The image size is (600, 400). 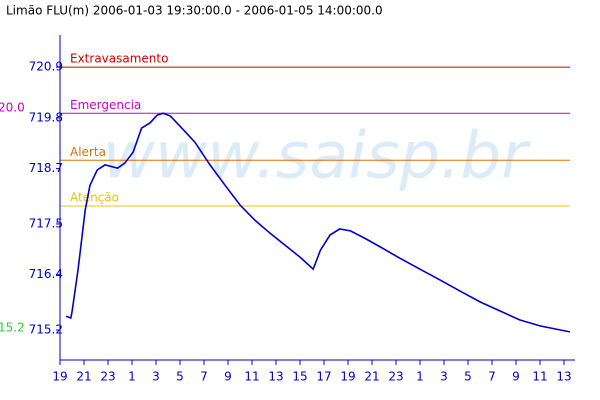 I want to click on x-tick-label: 17, so click(x=323, y=377).